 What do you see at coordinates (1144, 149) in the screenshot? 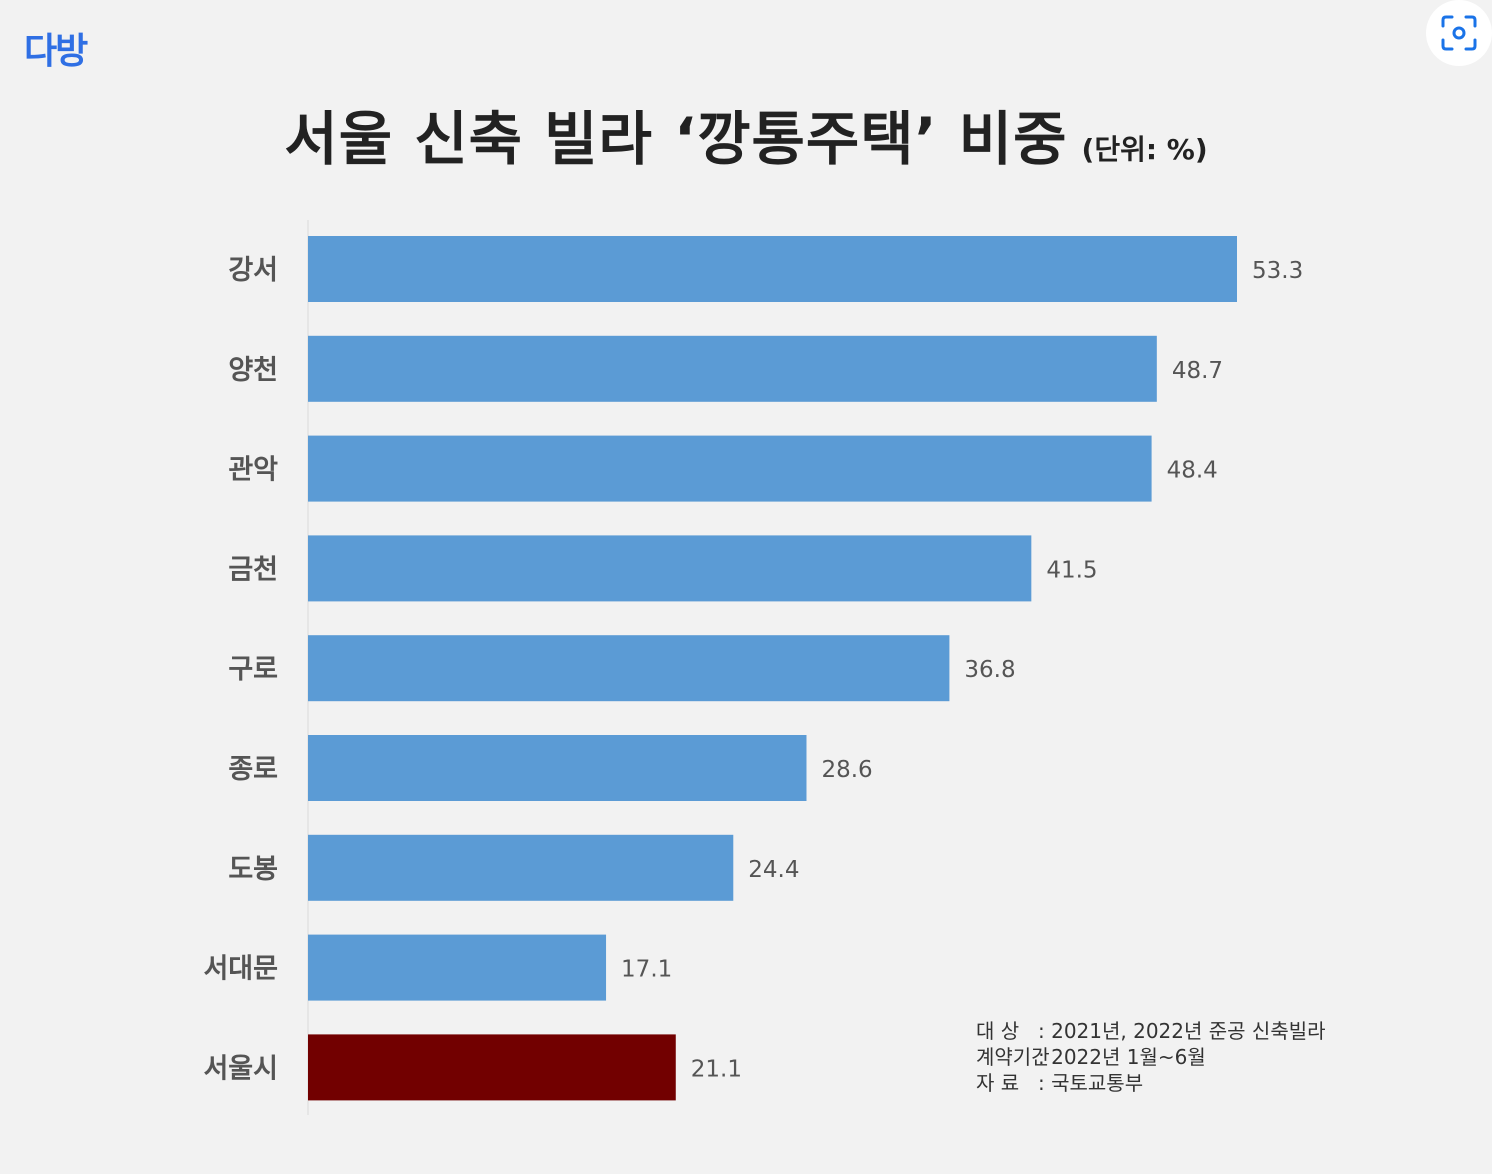
I see `chart-unit-label: (단위: %)` at bounding box center [1144, 149].